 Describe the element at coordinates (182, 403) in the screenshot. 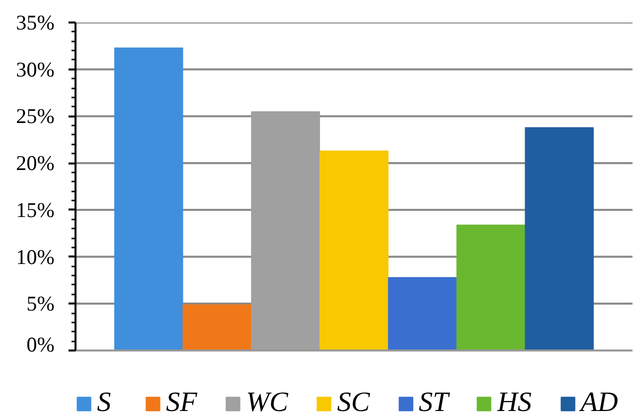

I see `legend-label: SF` at that location.